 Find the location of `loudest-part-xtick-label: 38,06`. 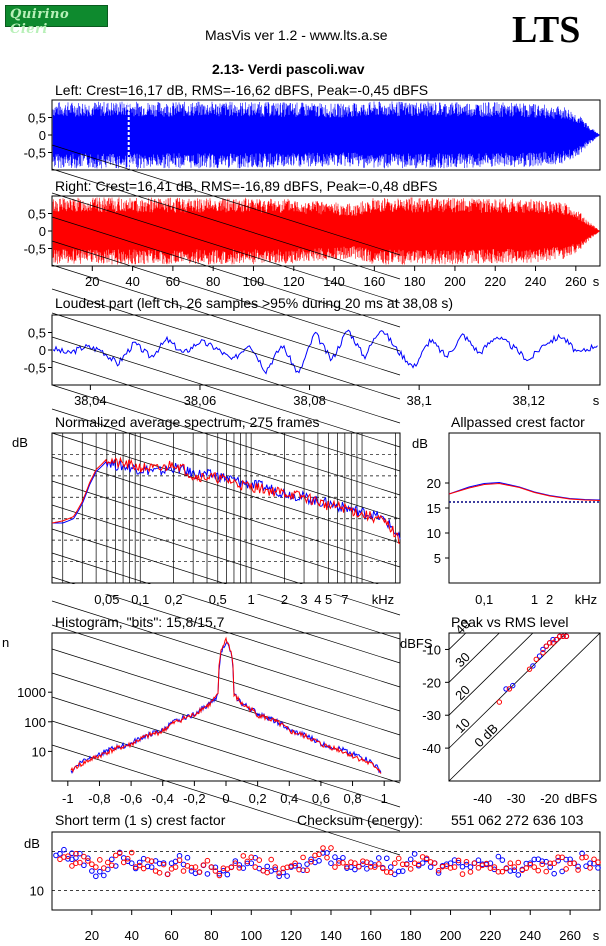

loudest-part-xtick-label: 38,06 is located at coordinates (200, 400).